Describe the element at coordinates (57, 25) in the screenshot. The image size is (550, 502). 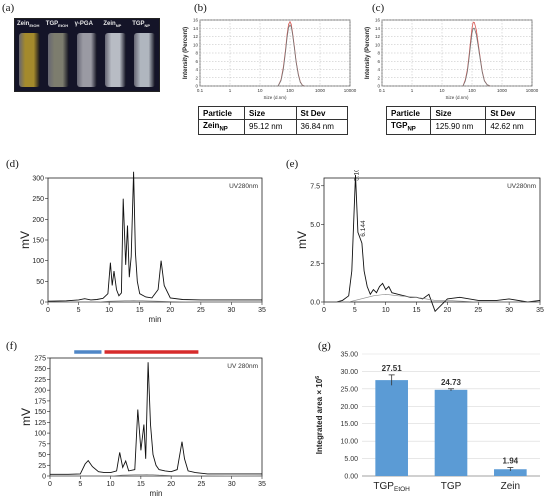
I see `vial-label: TGPEtOH` at that location.